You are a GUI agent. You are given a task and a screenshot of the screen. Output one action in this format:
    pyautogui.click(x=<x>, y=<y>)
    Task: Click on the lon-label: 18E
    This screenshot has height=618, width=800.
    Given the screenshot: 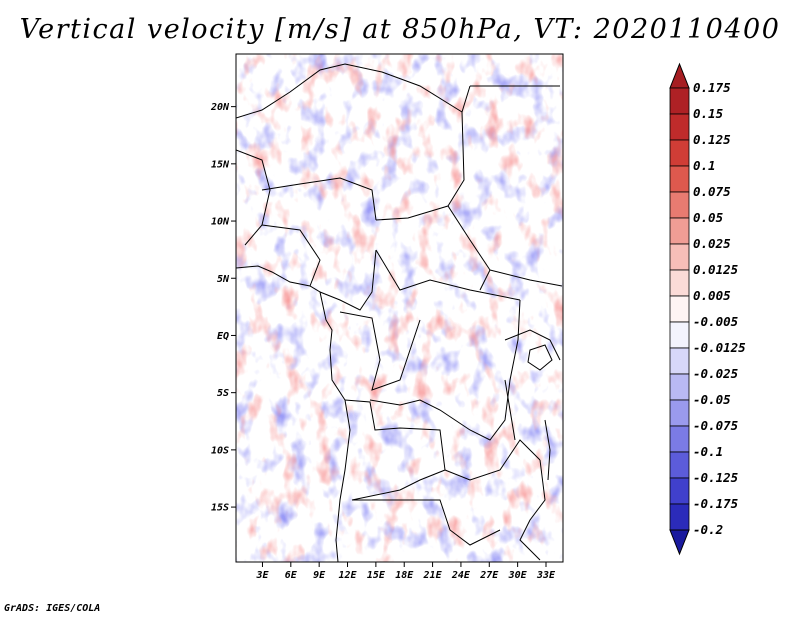 What is the action you would take?
    pyautogui.click(x=404, y=575)
    